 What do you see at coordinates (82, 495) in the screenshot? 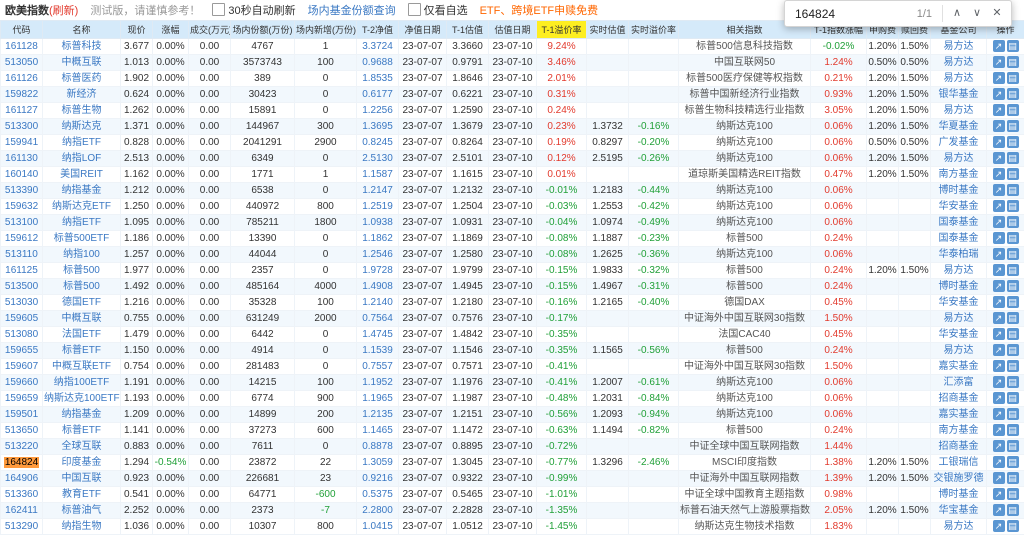
I see `cell-name: 教育ETF` at bounding box center [82, 495].